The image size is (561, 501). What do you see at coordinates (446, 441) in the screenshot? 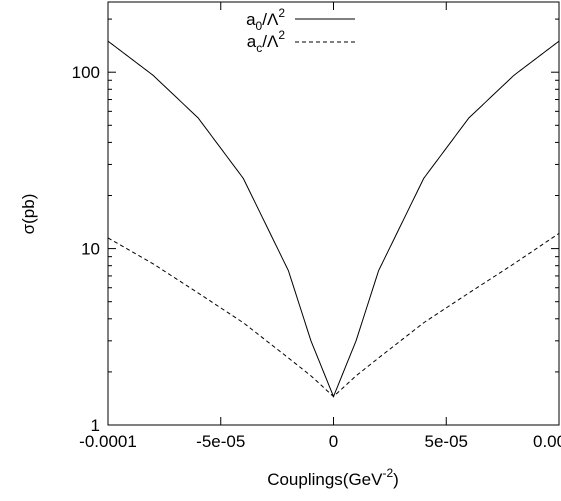
I see `x-tick-label-3: 5e-05` at bounding box center [446, 441].